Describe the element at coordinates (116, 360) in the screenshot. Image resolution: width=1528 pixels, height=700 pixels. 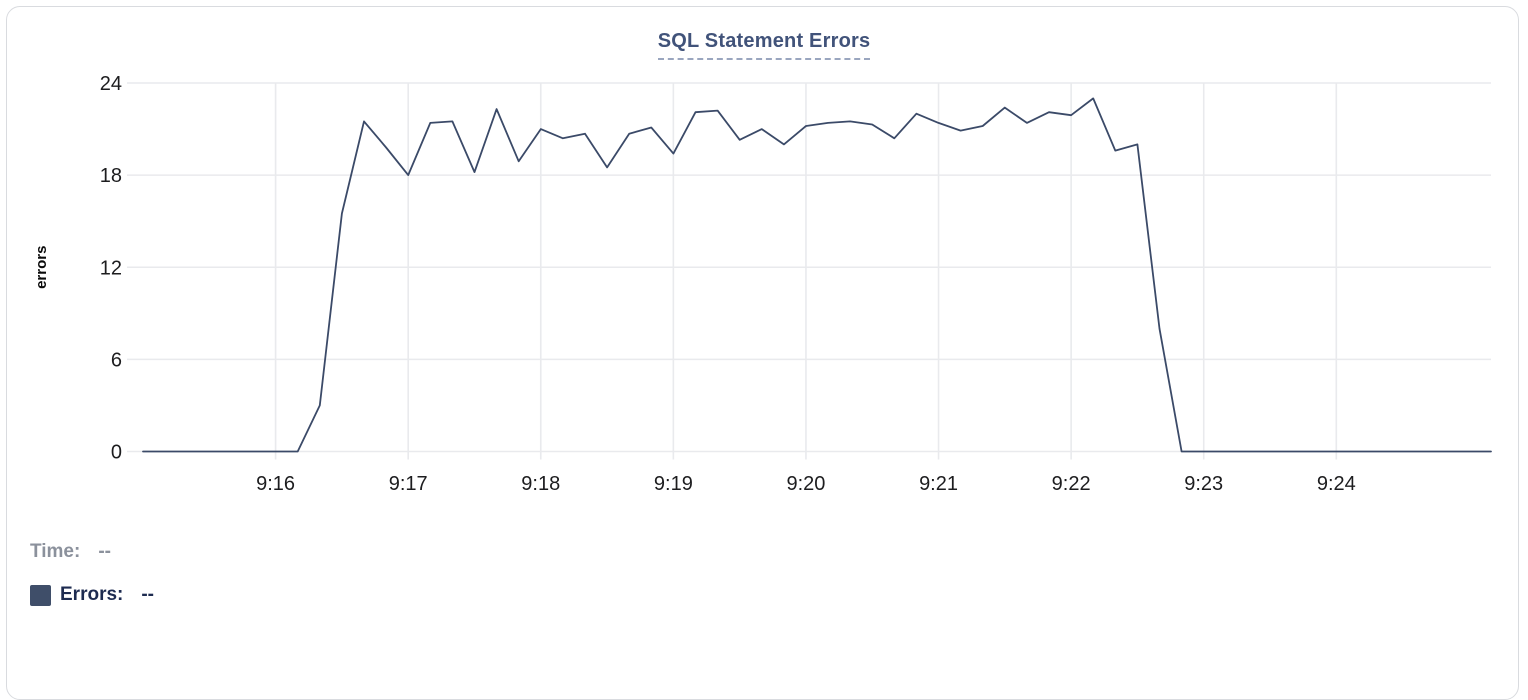
I see `y-tick-label-6: 6` at that location.